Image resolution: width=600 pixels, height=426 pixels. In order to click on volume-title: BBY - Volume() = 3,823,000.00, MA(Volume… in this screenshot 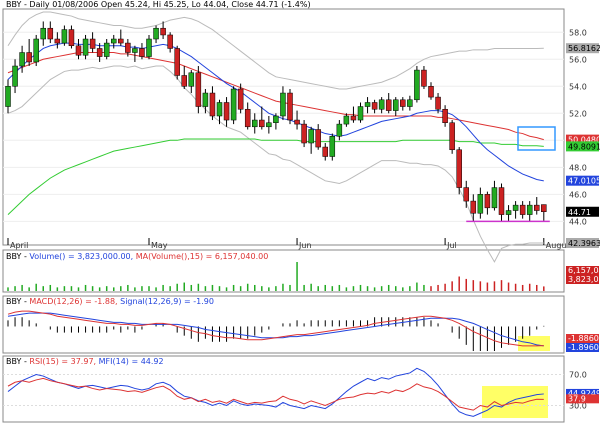, I will do `click(137, 256)`.